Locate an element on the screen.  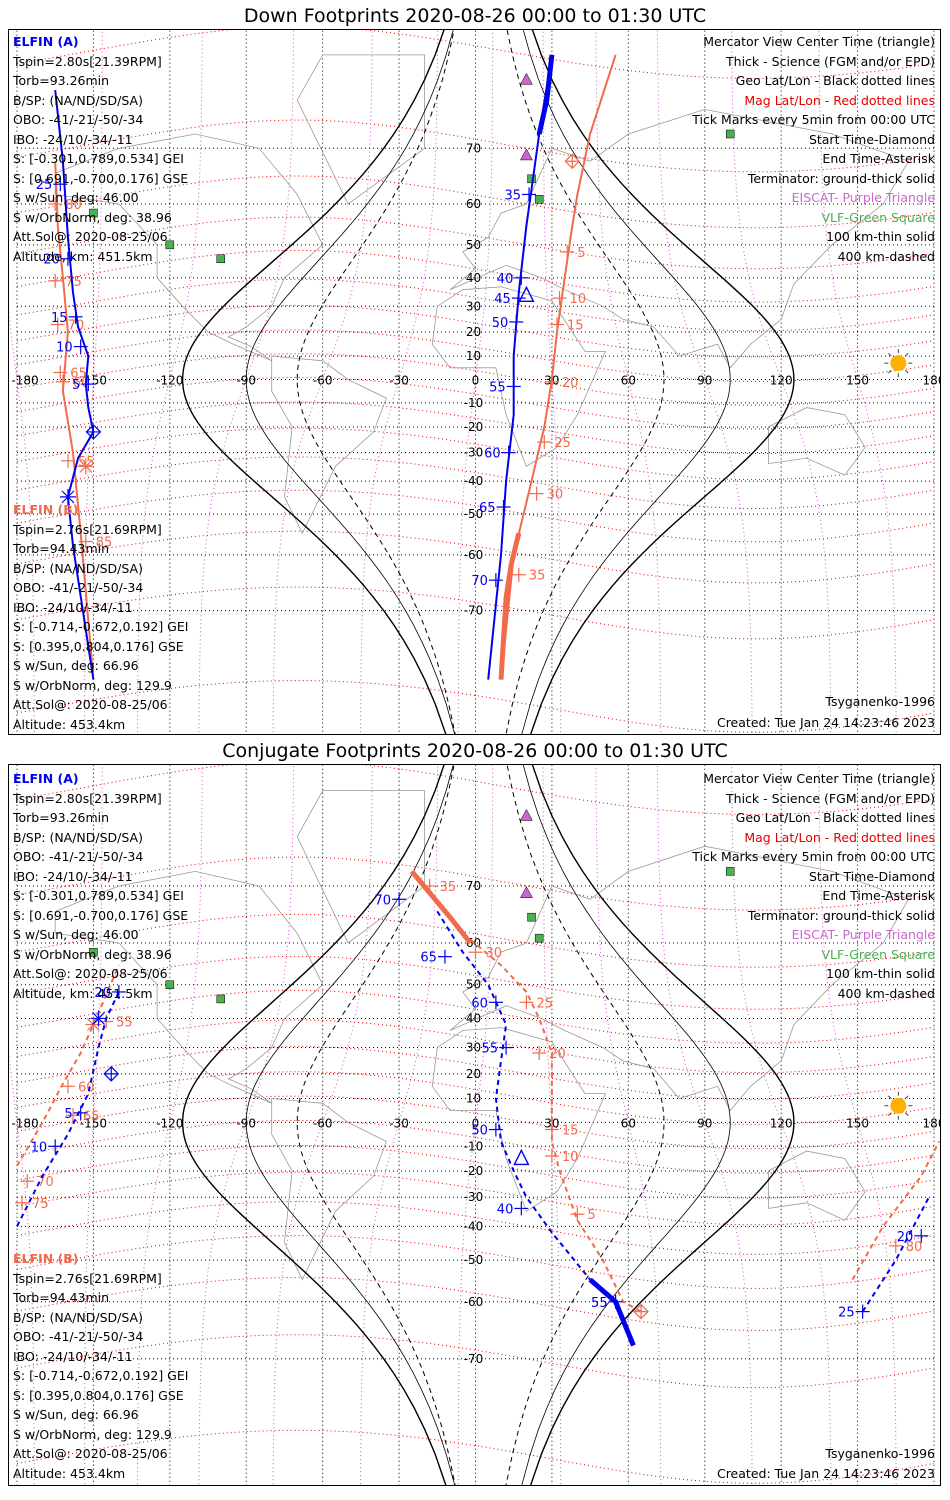
elfin-a-tick-label: 25 is located at coordinates (44, 185).